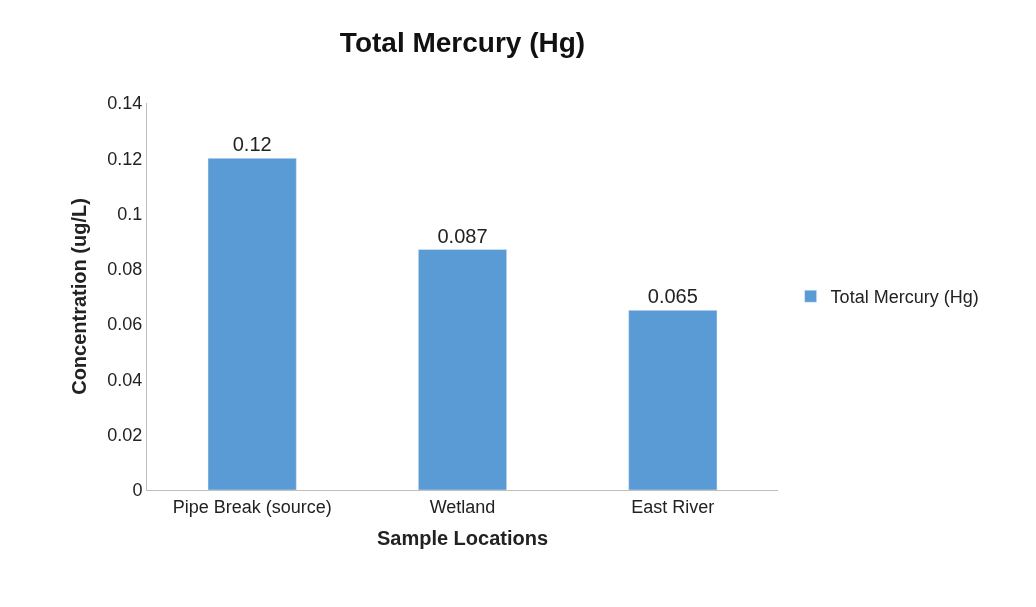 The width and height of the screenshot is (1036, 607). What do you see at coordinates (462, 235) in the screenshot?
I see `data-label: 0.087` at bounding box center [462, 235].